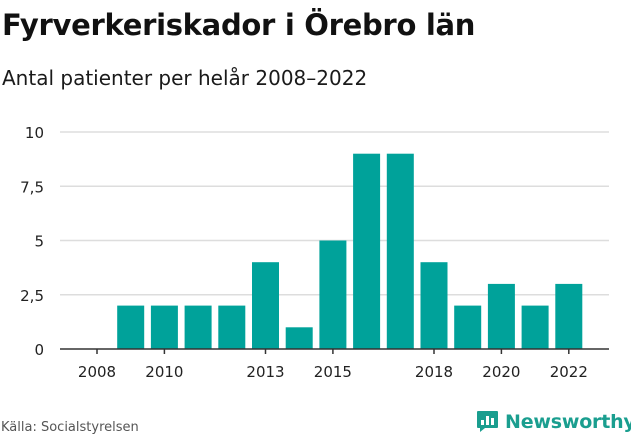 This screenshot has height=439, width=631. What do you see at coordinates (501, 372) in the screenshot?
I see `x-tick-label: 2020` at bounding box center [501, 372].